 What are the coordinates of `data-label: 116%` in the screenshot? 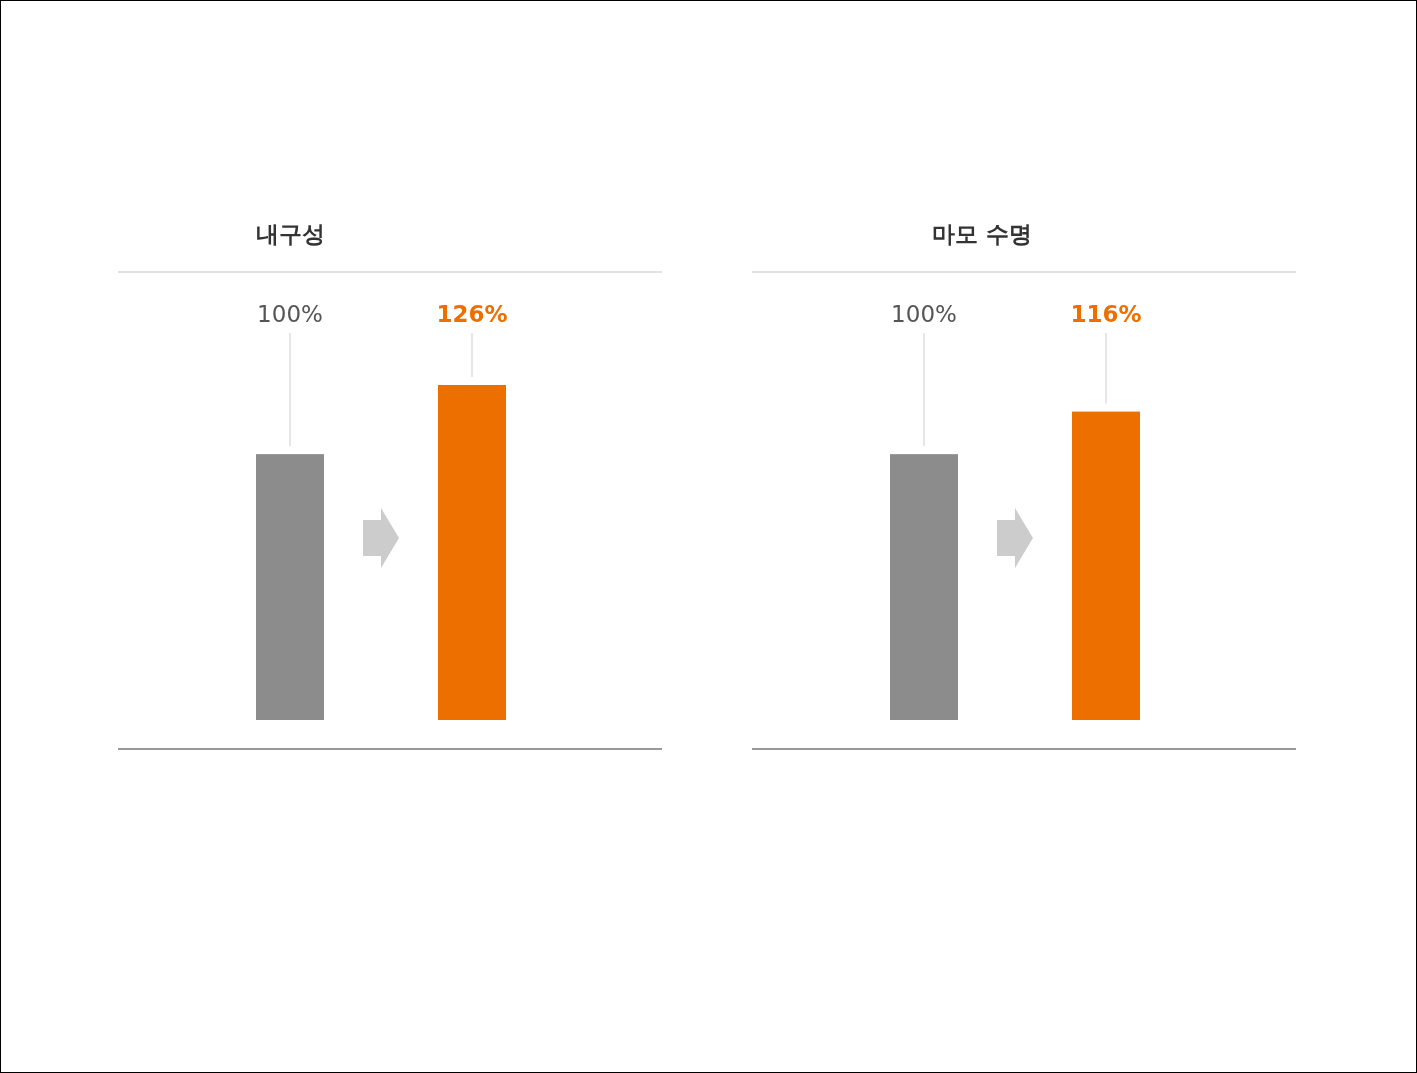 It's located at (1106, 314).